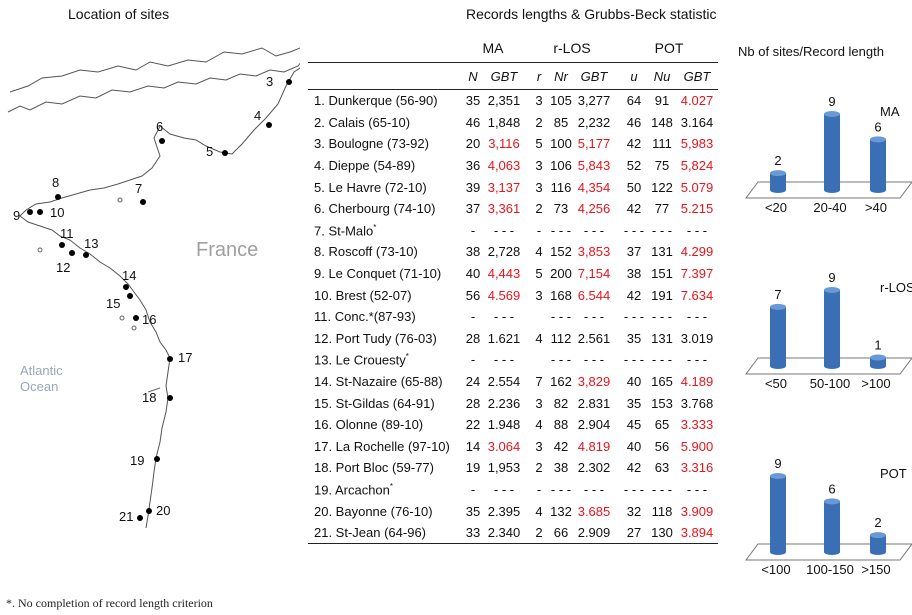  What do you see at coordinates (877, 345) in the screenshot?
I see `bar-value-label: 1` at bounding box center [877, 345].